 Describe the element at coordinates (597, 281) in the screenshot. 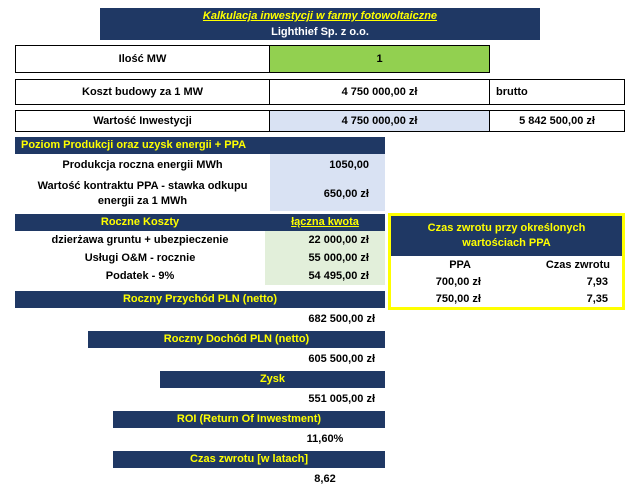

I see `payback-years-cell: 7,93` at that location.